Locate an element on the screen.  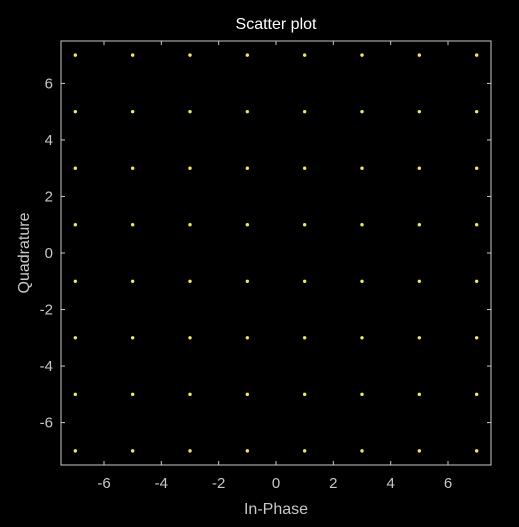
x-tick-label: -4 is located at coordinates (161, 483).